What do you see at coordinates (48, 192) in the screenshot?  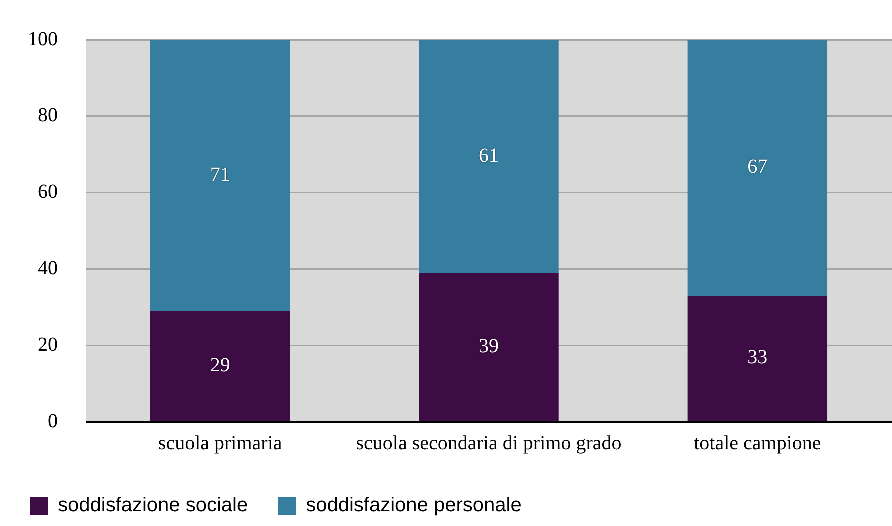 I see `y-tick-label: 60` at bounding box center [48, 192].